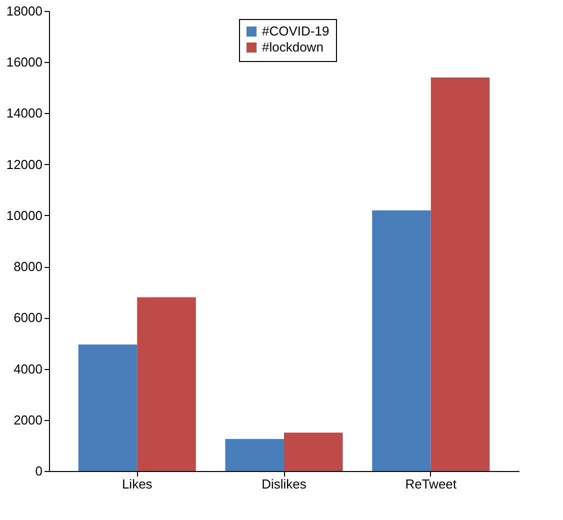 The width and height of the screenshot is (563, 520). Describe the element at coordinates (431, 484) in the screenshot. I see `x-tick-label: ReTweet` at that location.